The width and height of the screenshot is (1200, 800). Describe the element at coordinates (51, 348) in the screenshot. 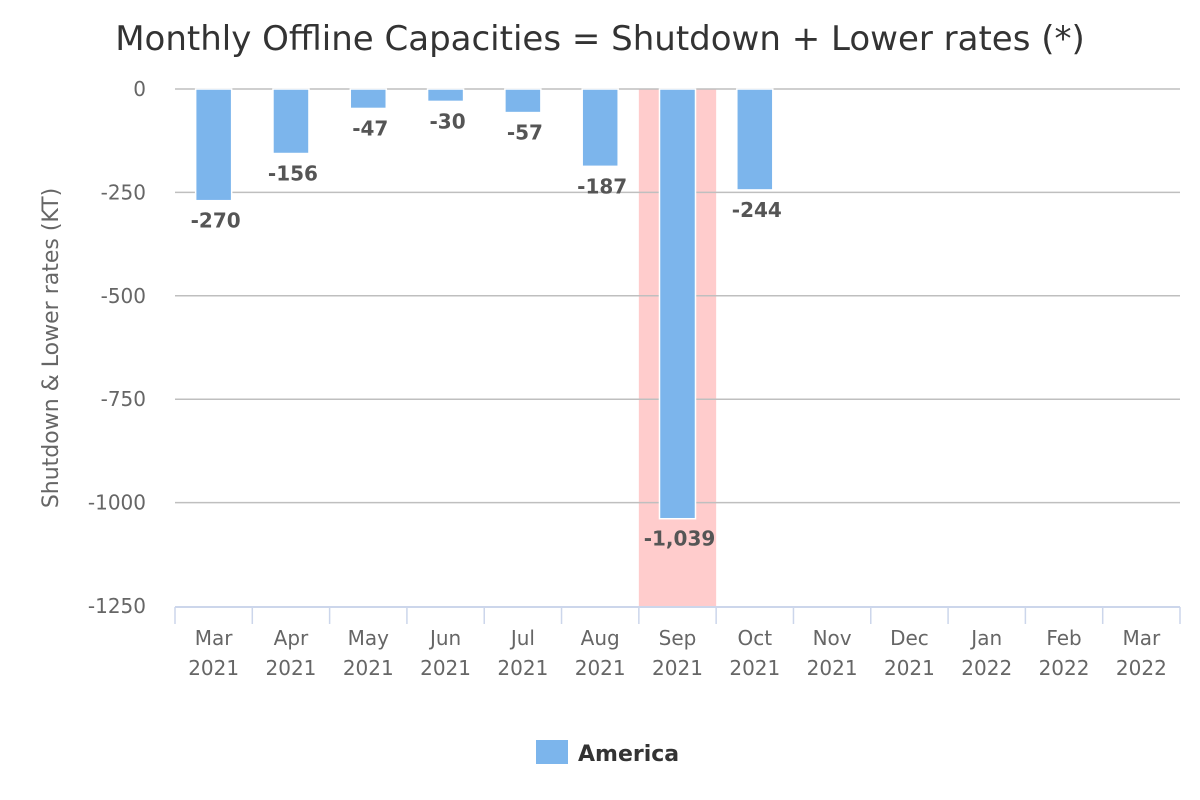

I see `y-axis-title: Shutdown & Lower rates (KT)` at that location.